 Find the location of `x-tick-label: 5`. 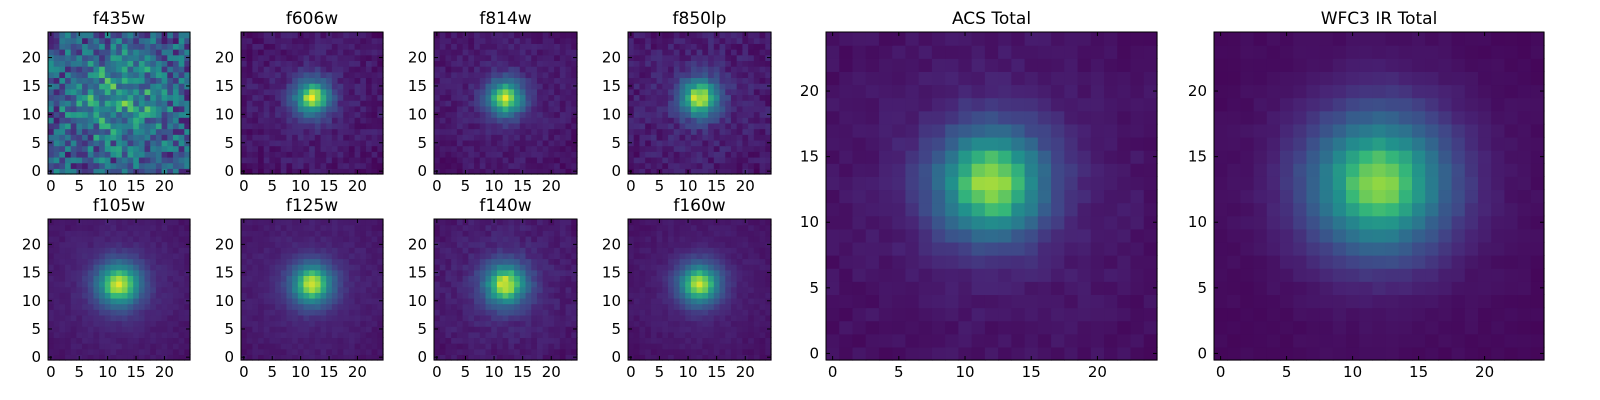

x-tick-label: 5 is located at coordinates (899, 372).